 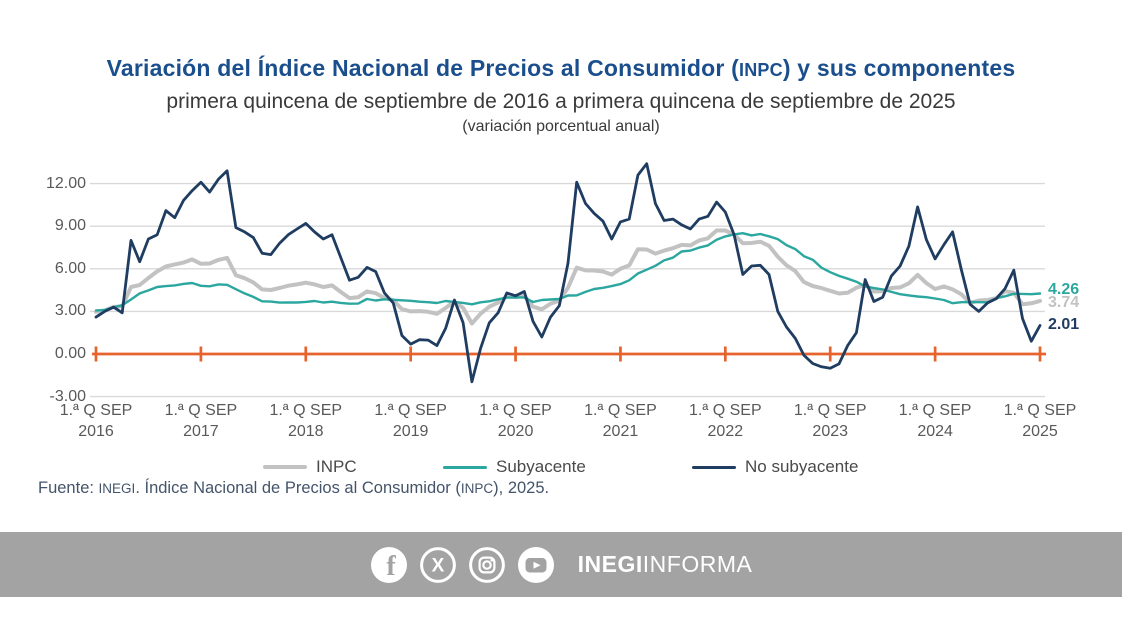 I want to click on x-axis-tick-label: 1.ª Q SEP 2018, so click(x=306, y=421).